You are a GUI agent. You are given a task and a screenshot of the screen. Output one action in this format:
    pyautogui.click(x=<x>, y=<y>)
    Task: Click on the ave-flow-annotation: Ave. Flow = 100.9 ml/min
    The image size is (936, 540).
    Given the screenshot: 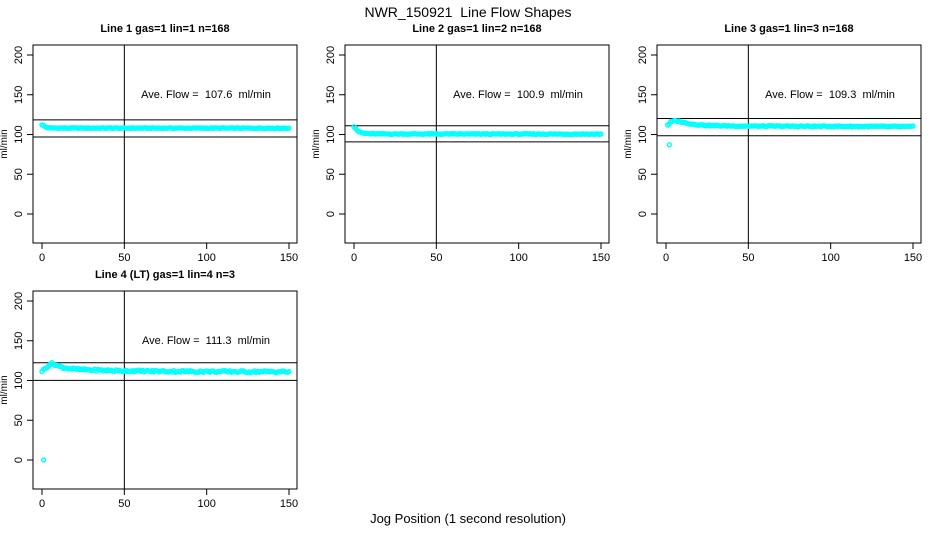 What is the action you would take?
    pyautogui.click(x=518, y=95)
    